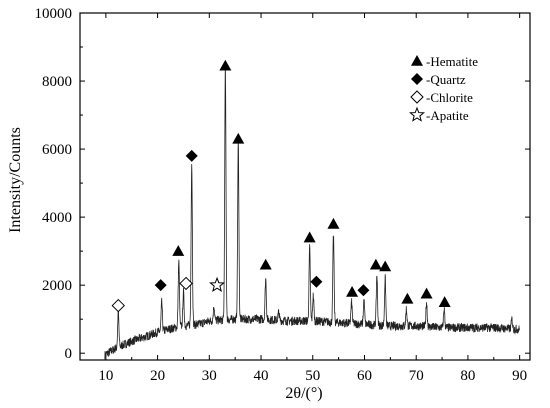  What do you see at coordinates (57, 218) in the screenshot?
I see `y-tick-label: 4000` at bounding box center [57, 218].